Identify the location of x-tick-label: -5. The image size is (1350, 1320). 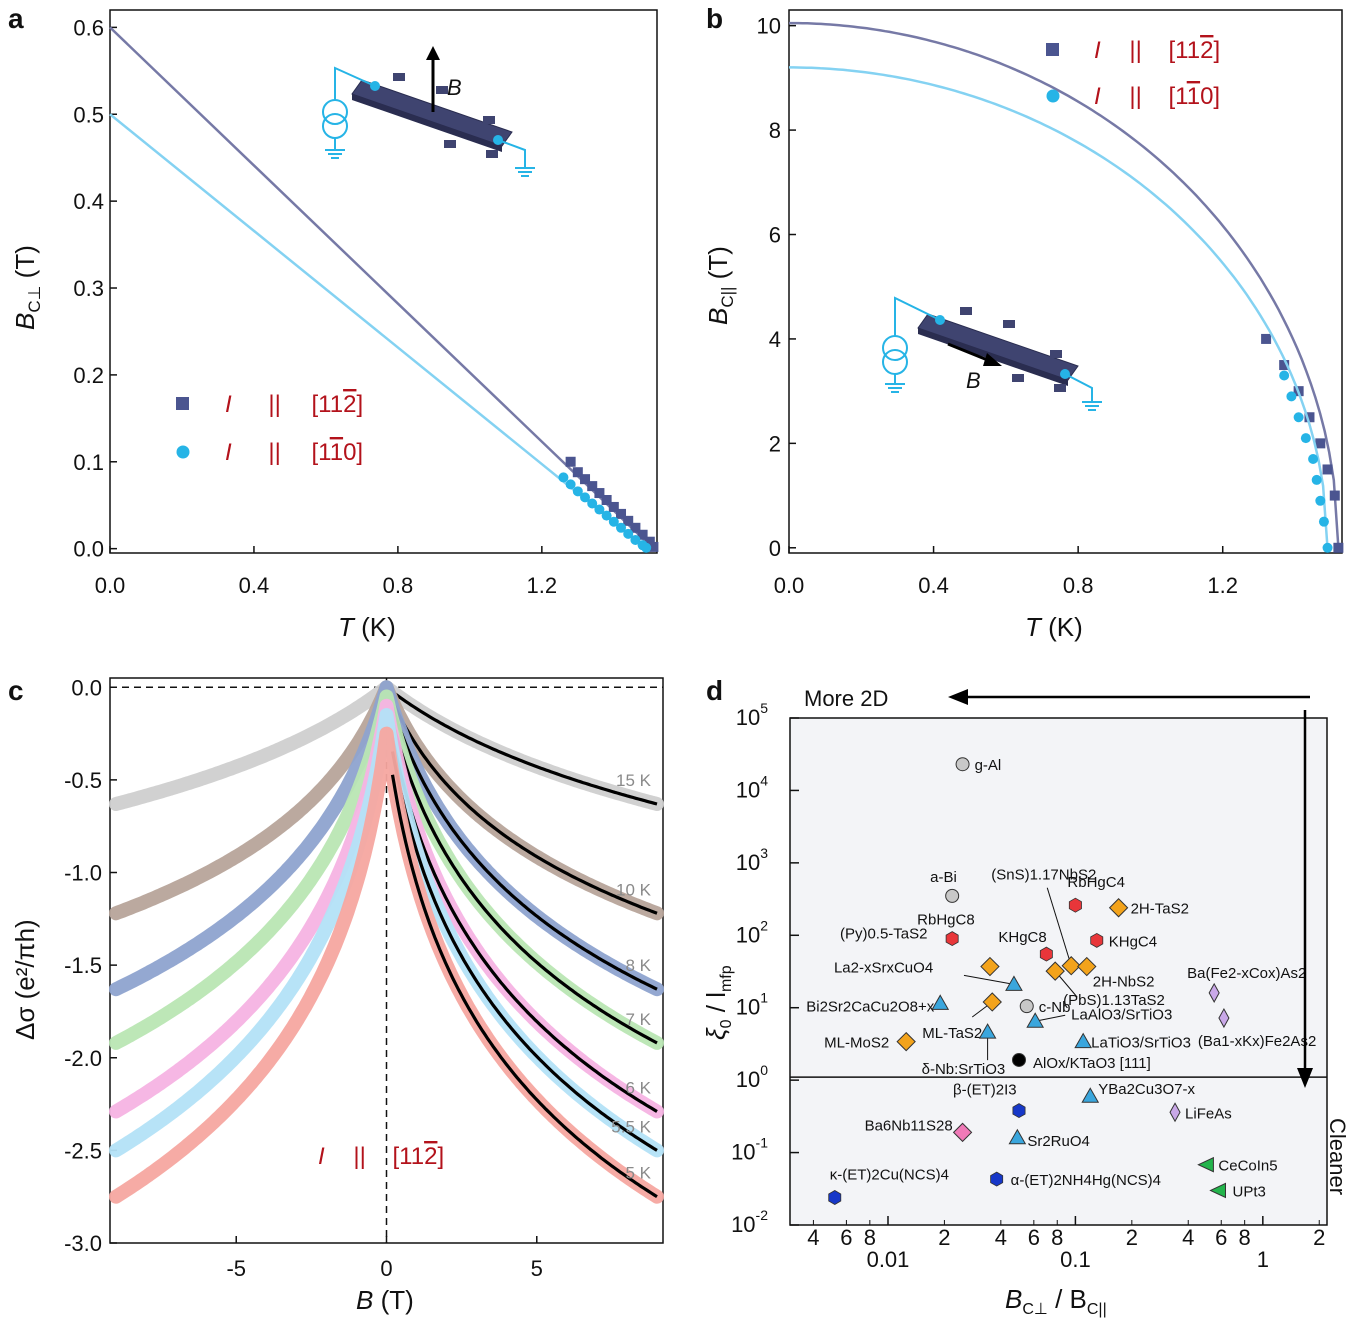
(236, 1268).